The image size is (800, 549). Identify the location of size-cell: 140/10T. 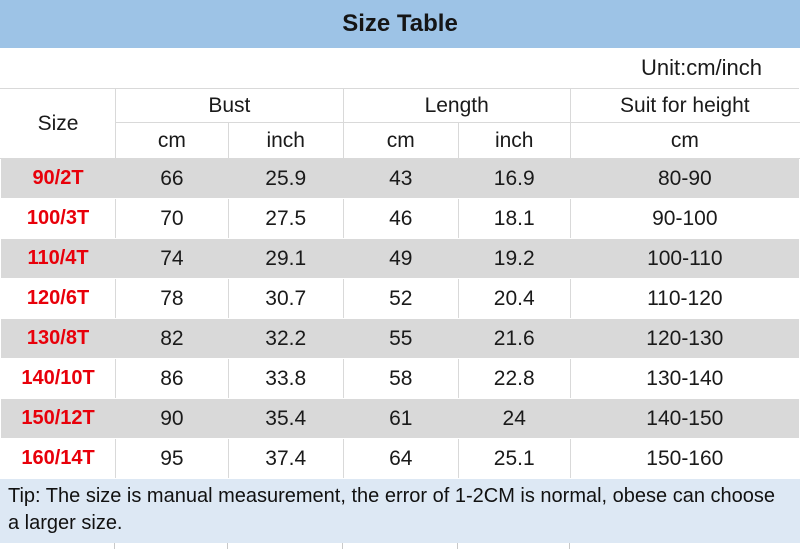
(58, 378).